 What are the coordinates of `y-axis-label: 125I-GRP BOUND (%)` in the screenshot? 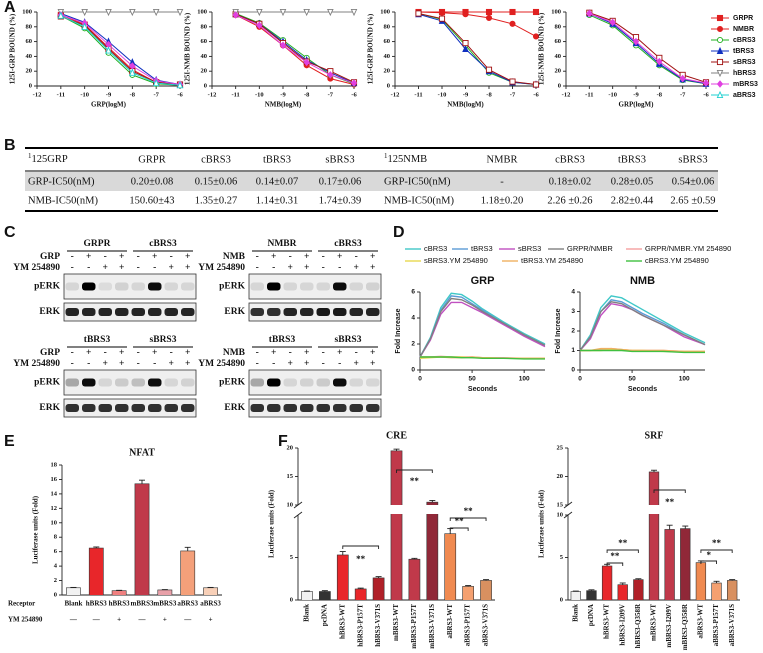 It's located at (13, 48).